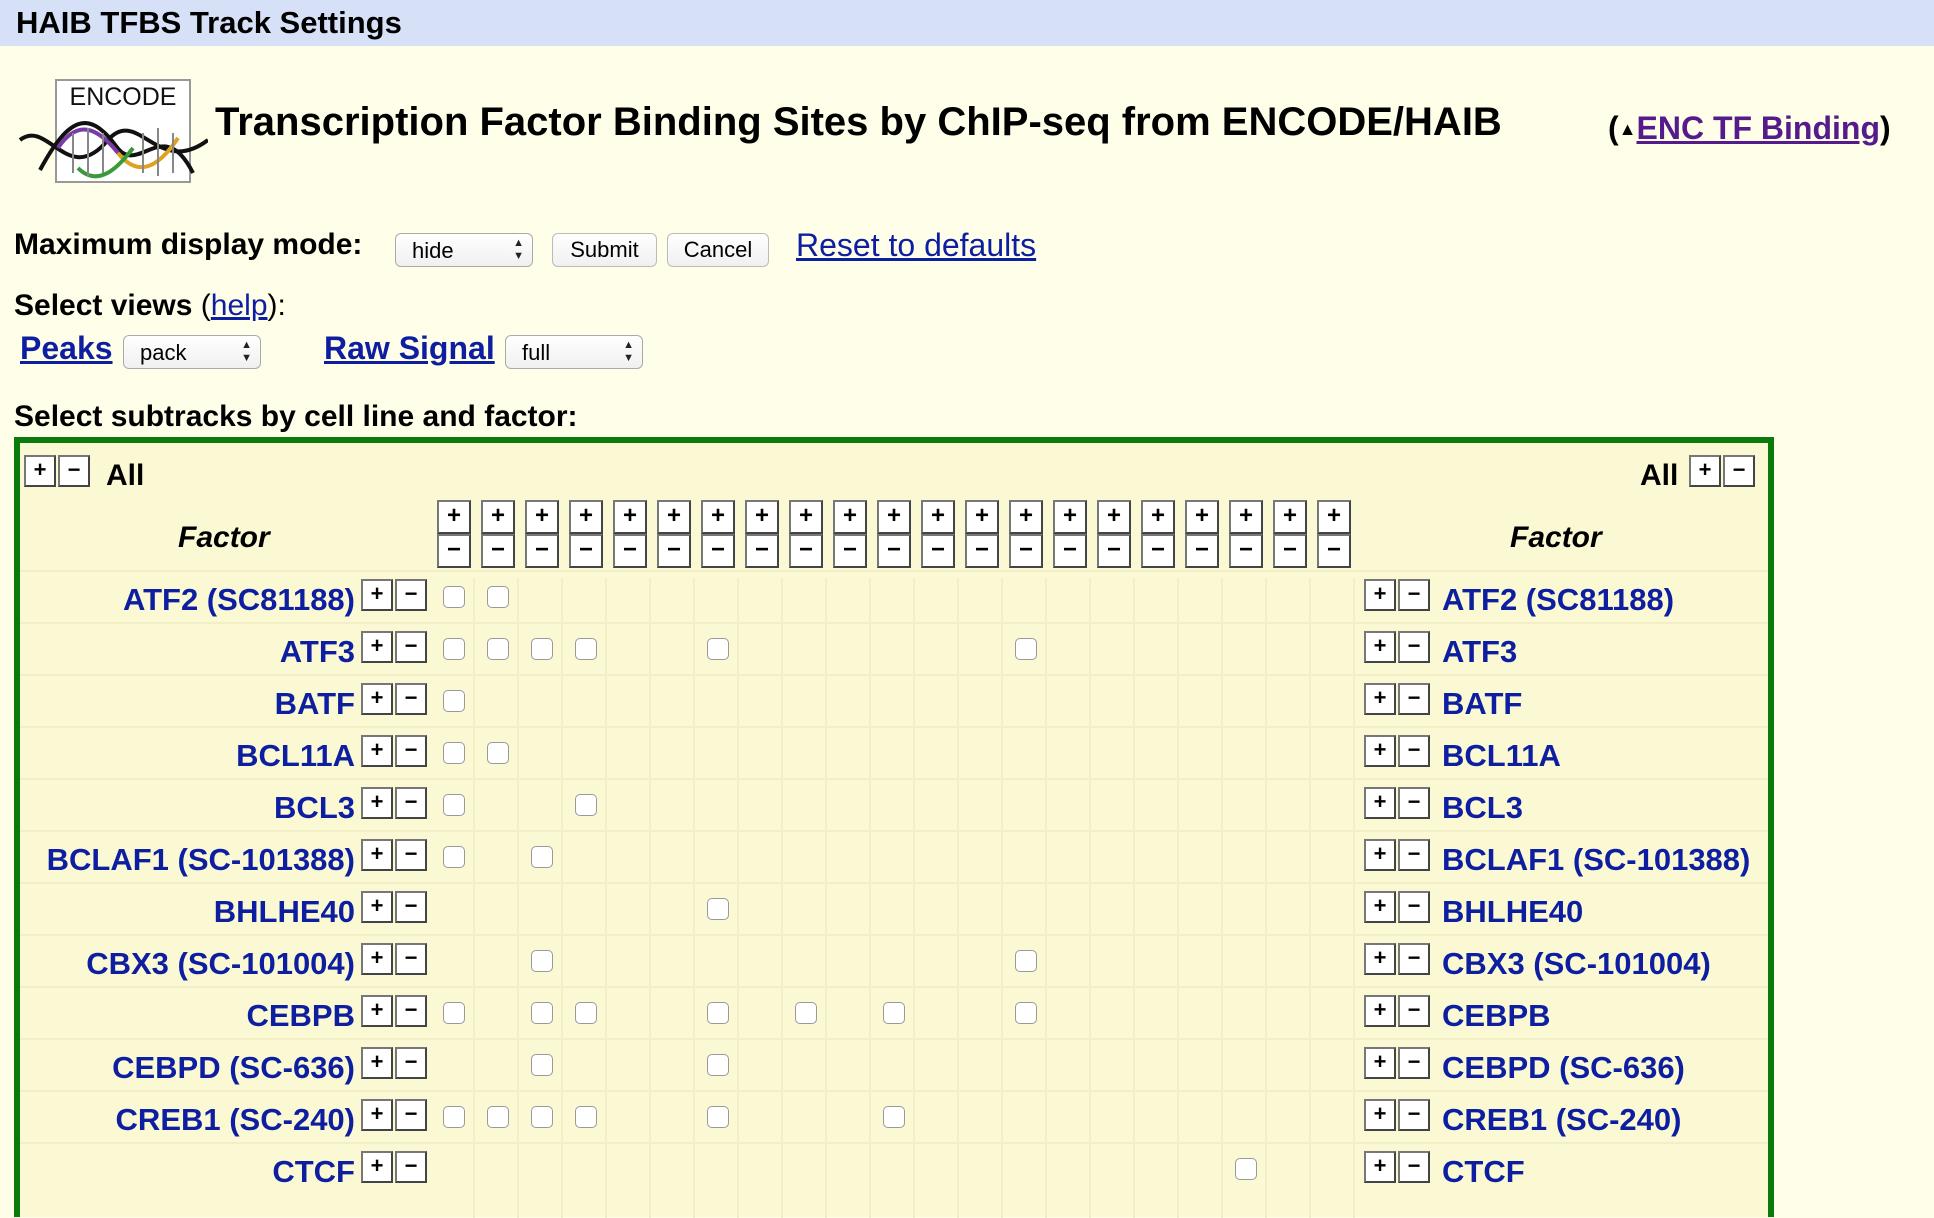  Describe the element at coordinates (1496, 1015) in the screenshot. I see `factor-link-right: CEBPB` at that location.